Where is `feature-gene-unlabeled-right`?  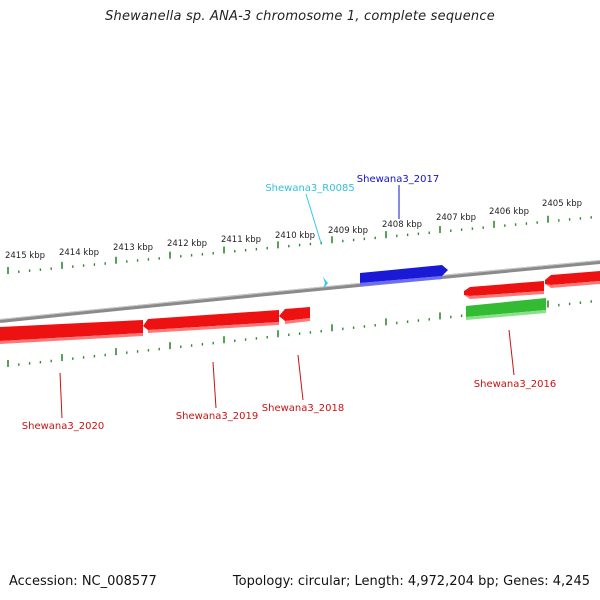
feature-gene-unlabeled-right is located at coordinates (572, 278).